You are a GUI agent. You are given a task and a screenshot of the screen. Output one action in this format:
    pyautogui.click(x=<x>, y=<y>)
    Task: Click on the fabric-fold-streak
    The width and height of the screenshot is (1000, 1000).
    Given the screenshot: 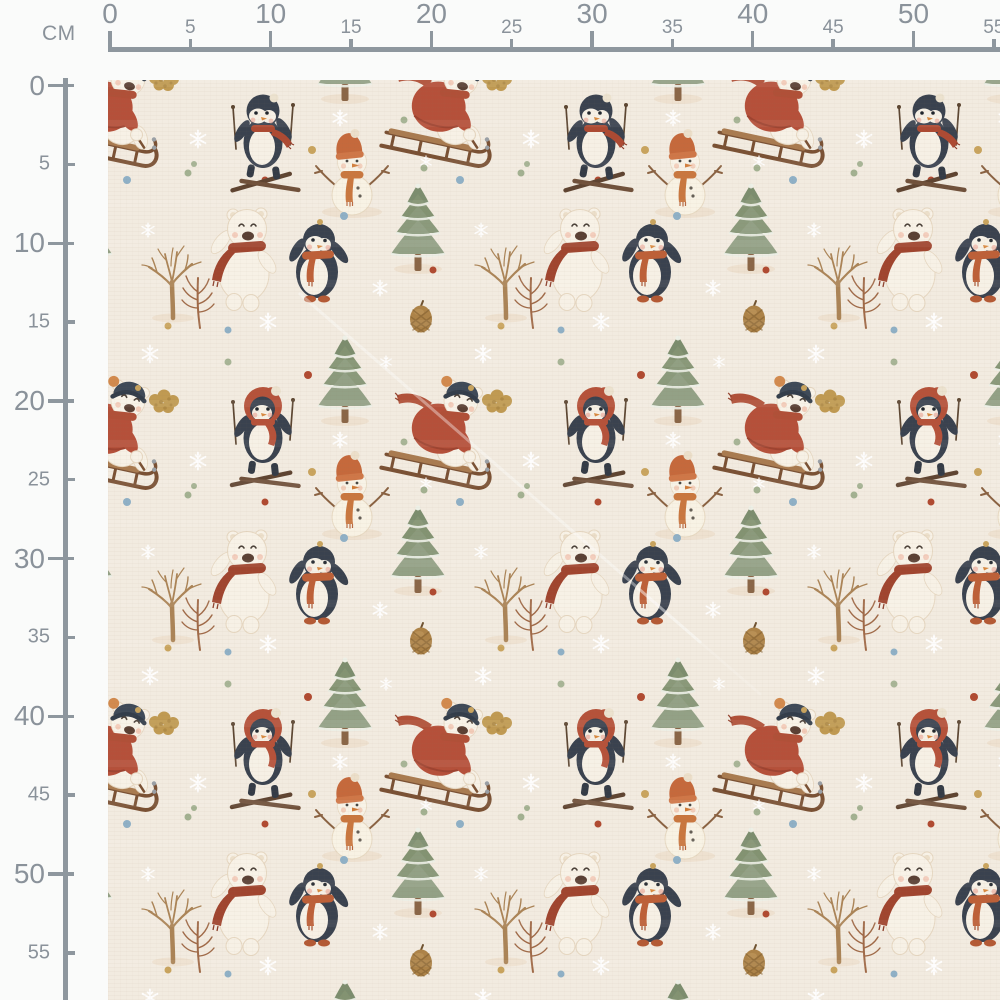 What is the action you would take?
    pyautogui.click(x=500, y=468)
    